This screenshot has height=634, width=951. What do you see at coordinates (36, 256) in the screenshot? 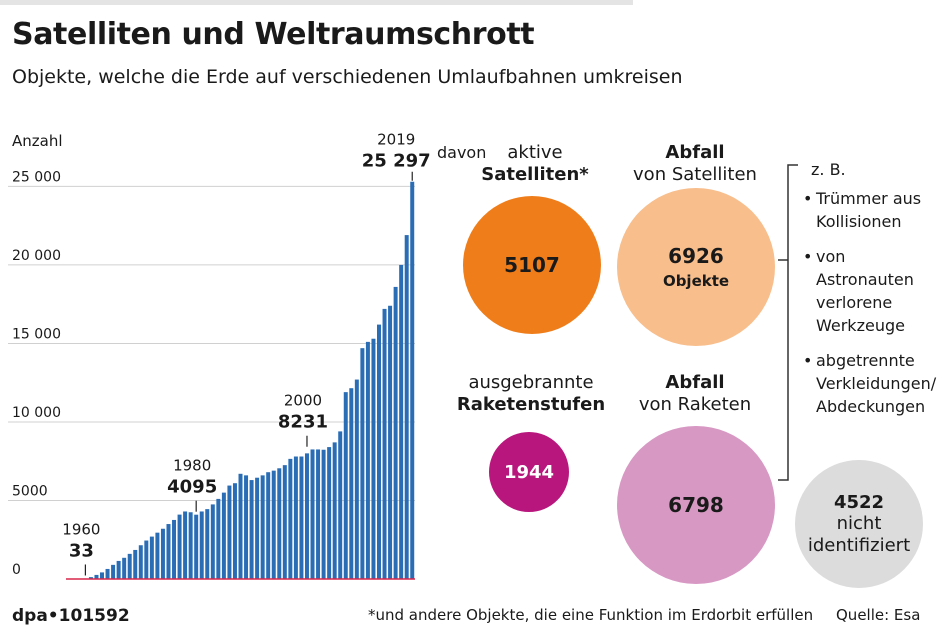
I see `y-tick-label-20000: 20 000` at bounding box center [36, 256].